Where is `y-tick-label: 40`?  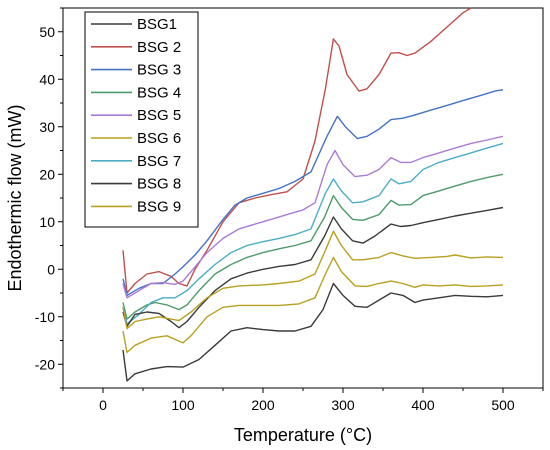 y-tick-label: 40 is located at coordinates (47, 79).